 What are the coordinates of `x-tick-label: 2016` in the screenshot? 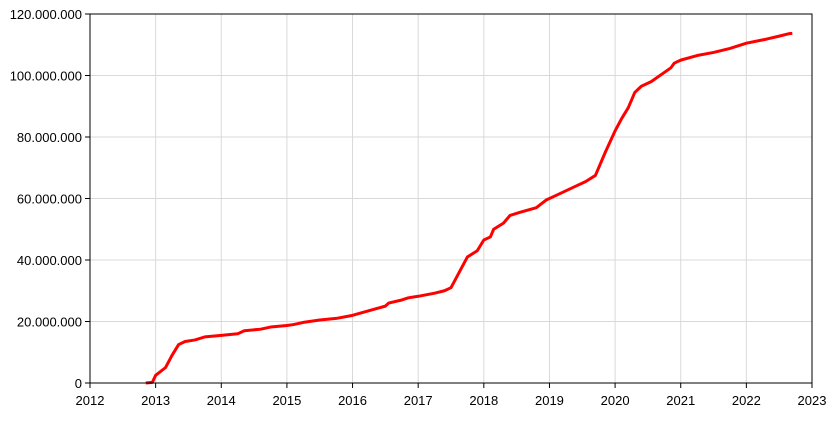 It's located at (352, 400).